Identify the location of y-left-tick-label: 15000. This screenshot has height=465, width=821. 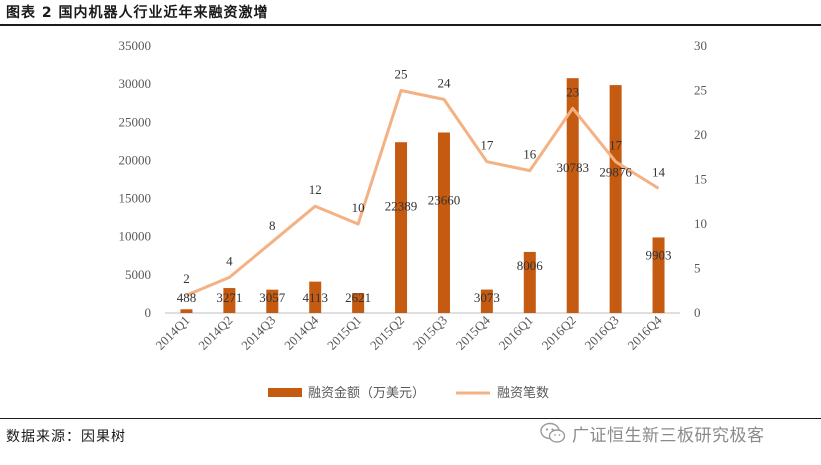
(135, 198).